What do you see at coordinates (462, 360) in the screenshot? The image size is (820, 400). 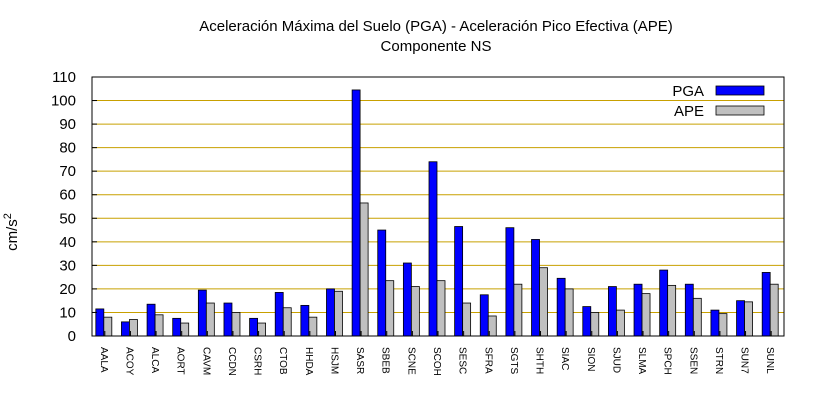 I see `x-tick-label: SESC` at bounding box center [462, 360].